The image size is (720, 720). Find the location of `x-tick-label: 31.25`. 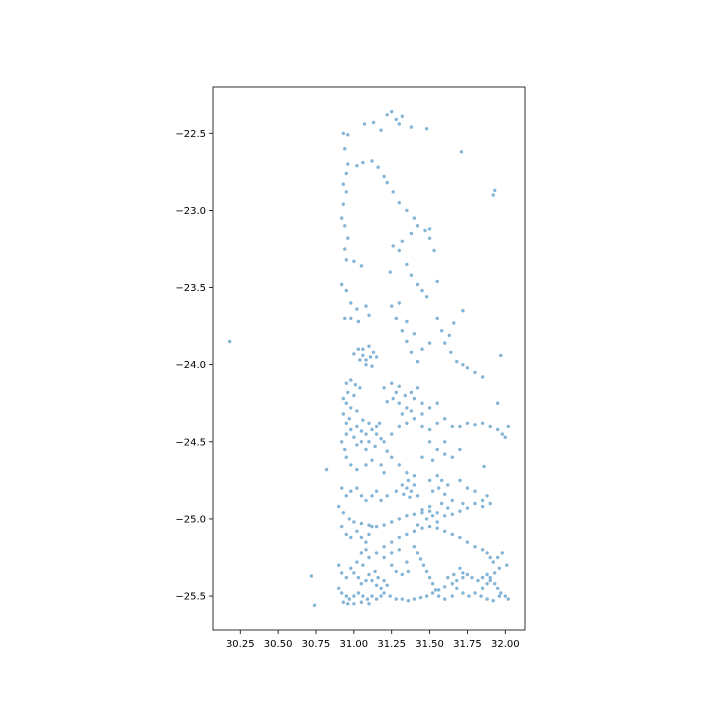

x-tick-label: 31.25 is located at coordinates (391, 644).